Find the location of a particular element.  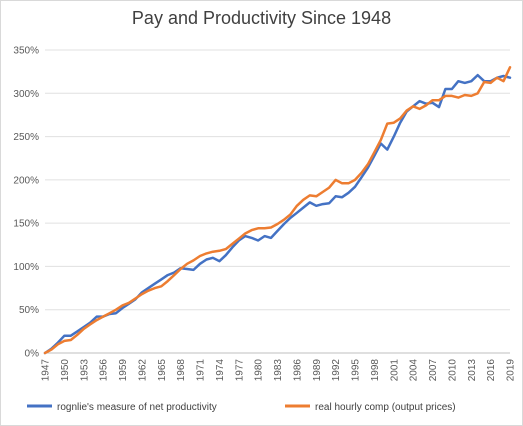

x-tick-label: 1968 is located at coordinates (181, 370).